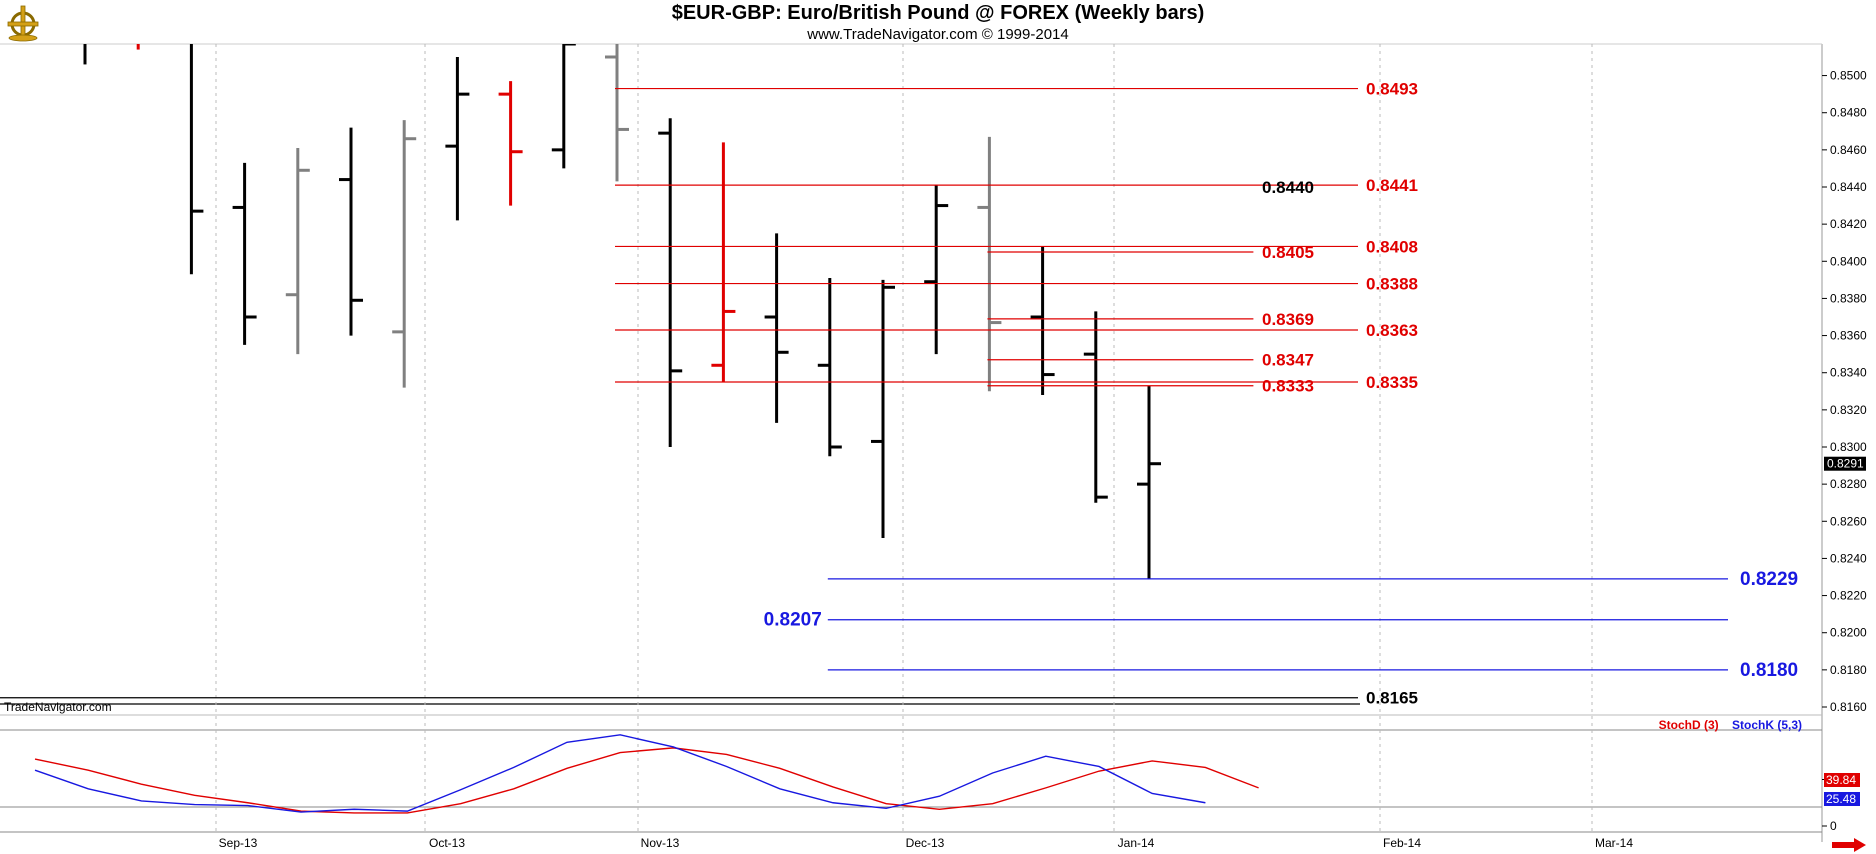  What do you see at coordinates (238, 843) in the screenshot?
I see `x-tick-label: Sep-13` at bounding box center [238, 843].